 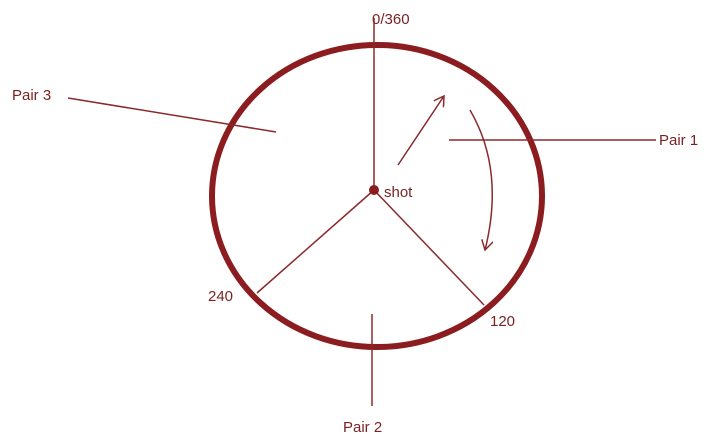 What do you see at coordinates (362, 426) in the screenshot?
I see `label-pair2: Pair 2` at bounding box center [362, 426].